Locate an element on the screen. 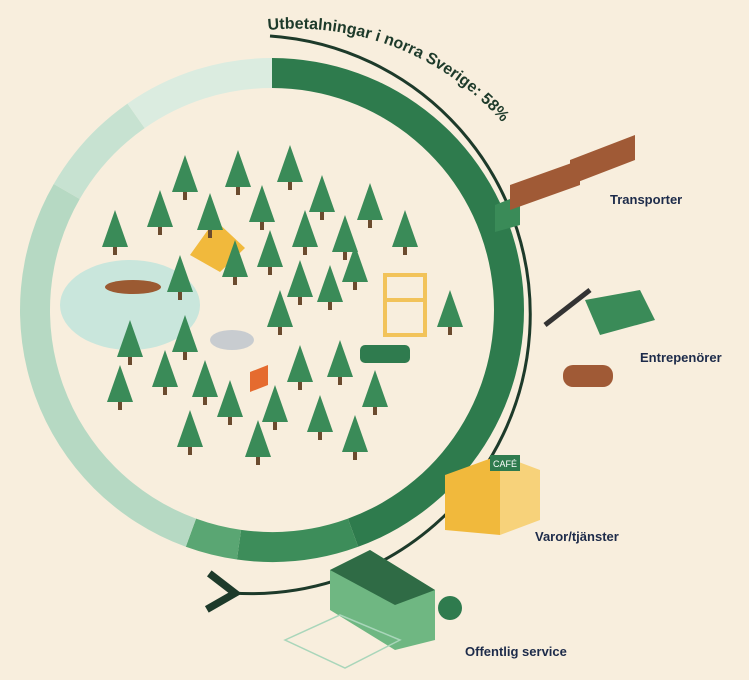  truck is located at coordinates (565, 183).